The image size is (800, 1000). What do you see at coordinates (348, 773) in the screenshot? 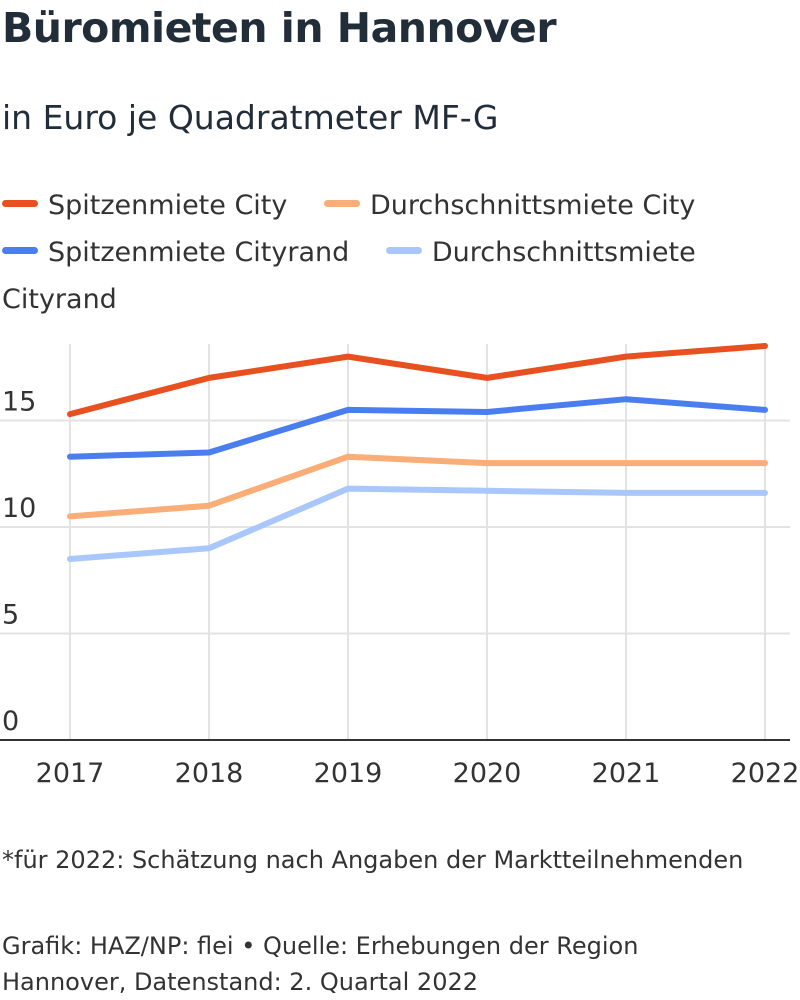
I see `x-tick-label: 2019` at bounding box center [348, 773].